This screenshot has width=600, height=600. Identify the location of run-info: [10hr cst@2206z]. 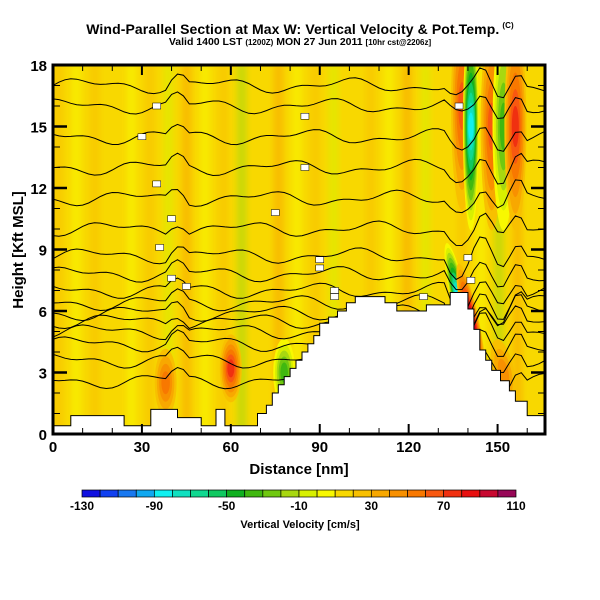
(398, 42).